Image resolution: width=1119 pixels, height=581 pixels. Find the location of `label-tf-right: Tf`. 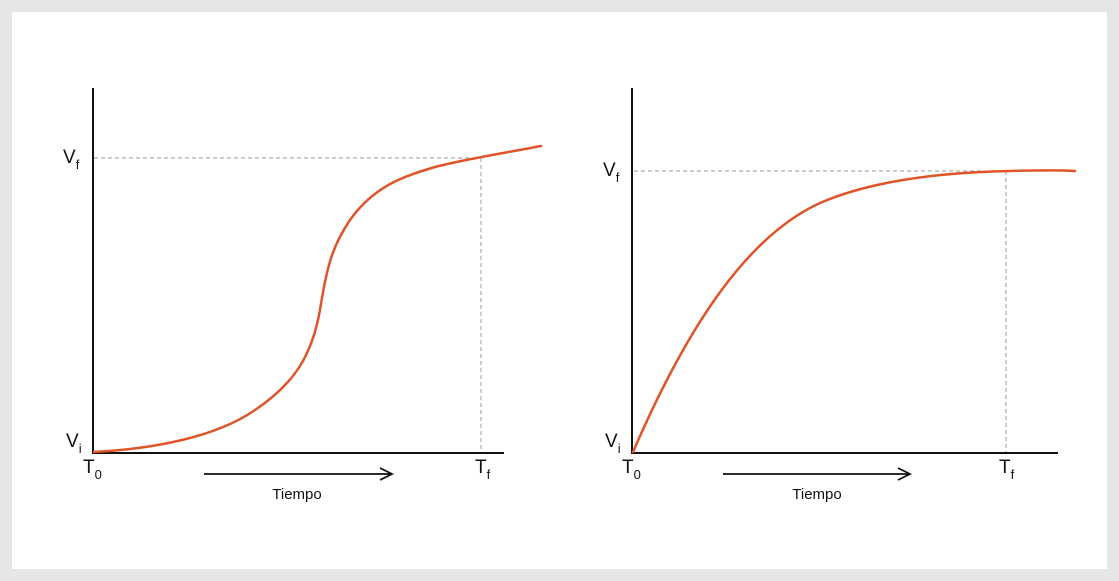

label-tf-right: Tf is located at coordinates (1007, 469).